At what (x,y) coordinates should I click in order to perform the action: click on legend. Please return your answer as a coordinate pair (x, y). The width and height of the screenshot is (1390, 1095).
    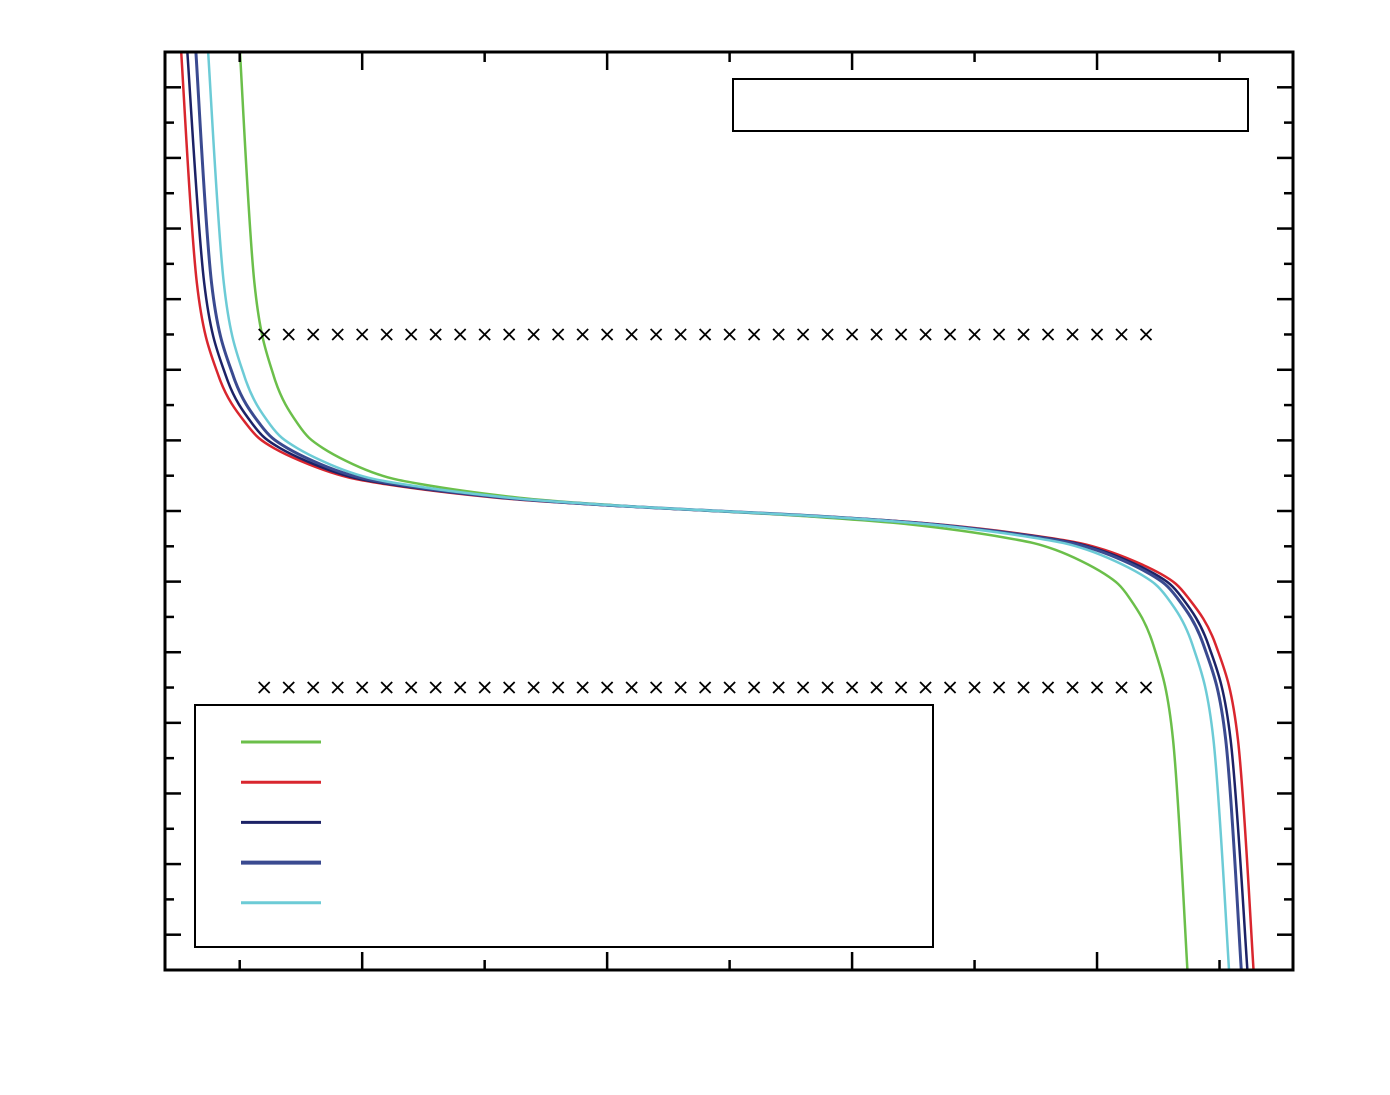
    Looking at the image, I should click on (564, 826).